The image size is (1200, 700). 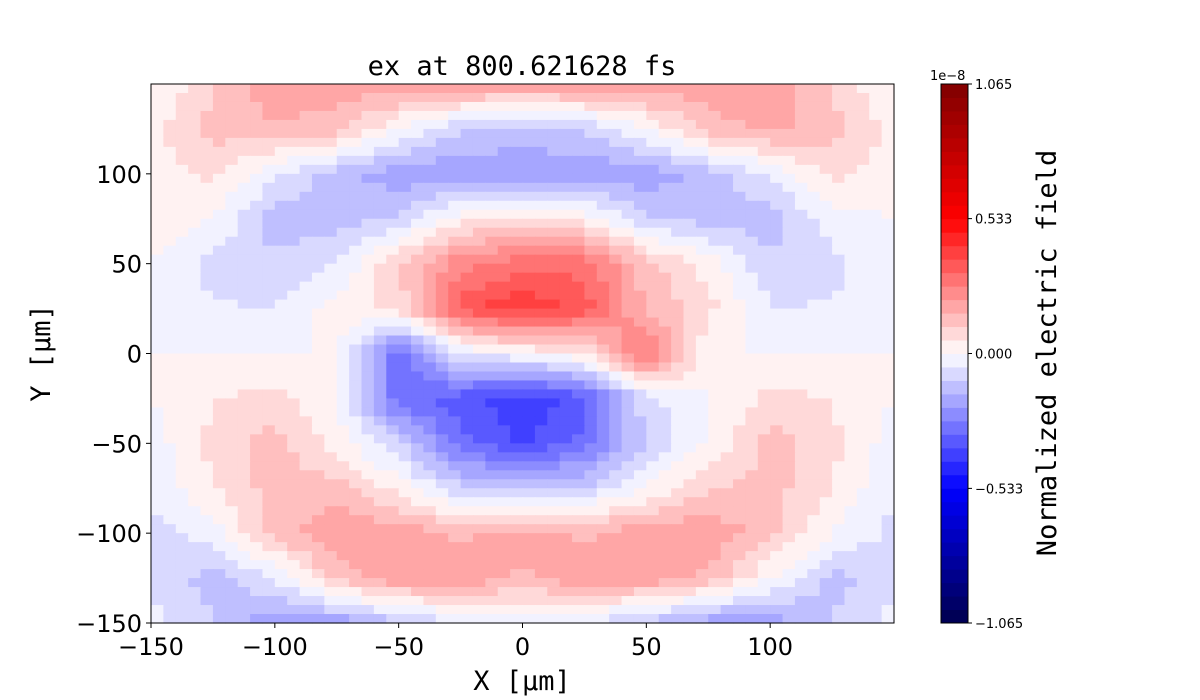 What do you see at coordinates (954, 414) in the screenshot?
I see `colorbar-level` at bounding box center [954, 414].